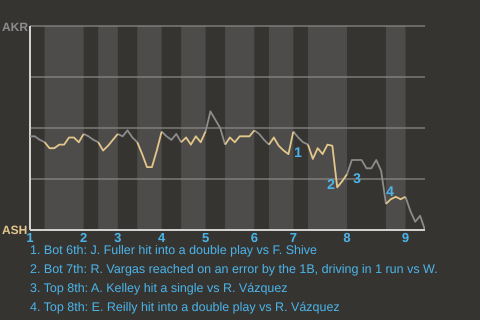 The height and width of the screenshot is (320, 480). What do you see at coordinates (15, 27) in the screenshot?
I see `ref-line-label: AKR` at bounding box center [15, 27].